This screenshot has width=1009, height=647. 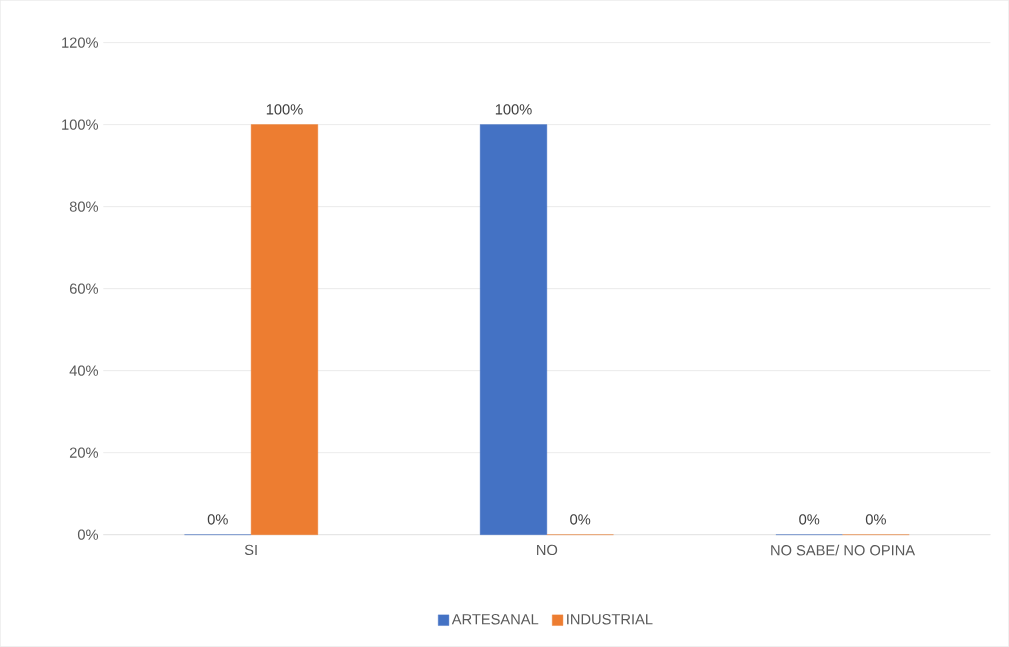 What do you see at coordinates (843, 550) in the screenshot?
I see `x-tick-label: NO SABE/ NO OPINA` at bounding box center [843, 550].